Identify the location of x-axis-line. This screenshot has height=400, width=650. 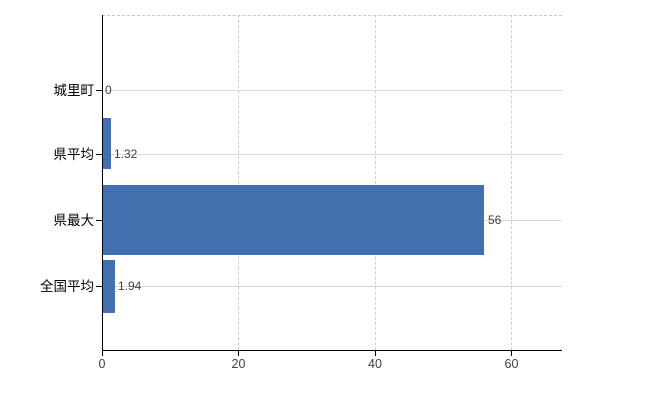
(332, 350).